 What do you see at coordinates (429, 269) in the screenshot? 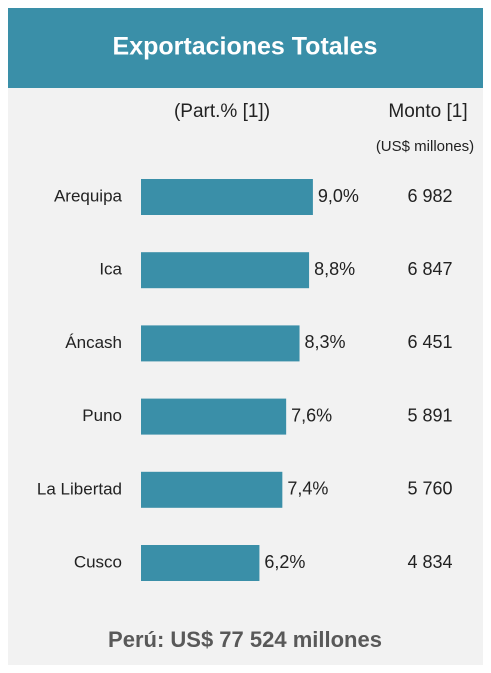
I see `amount-label: 6 847` at bounding box center [429, 269].